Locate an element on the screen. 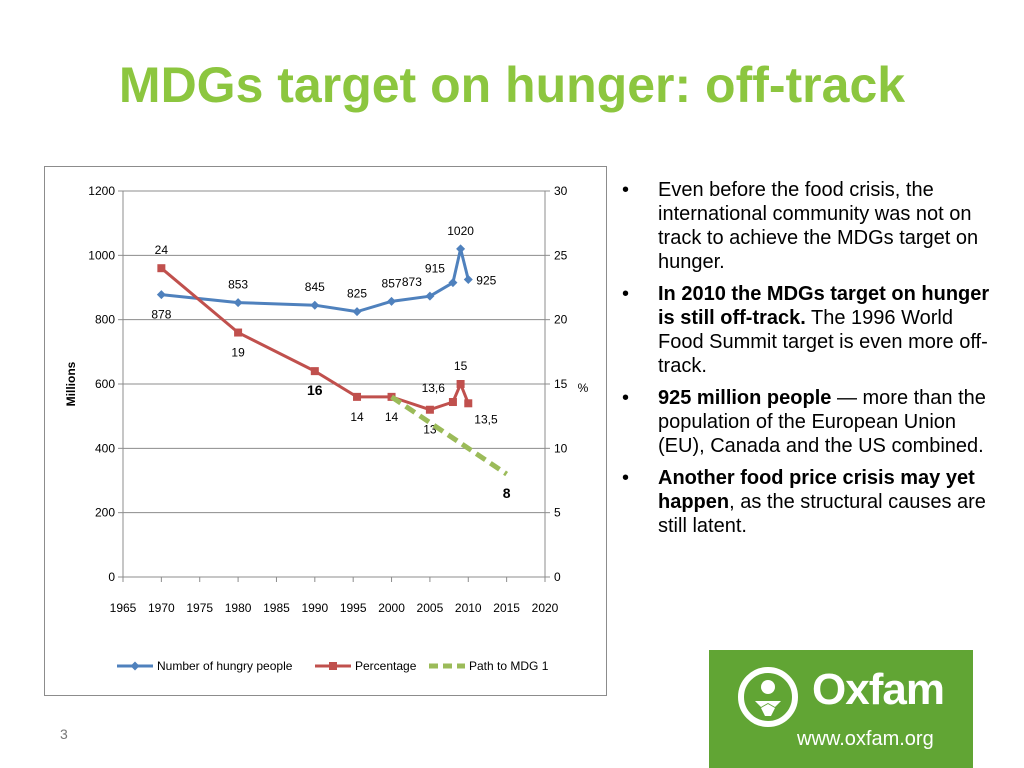 The image size is (1024, 768). data-label: 825 is located at coordinates (357, 294).